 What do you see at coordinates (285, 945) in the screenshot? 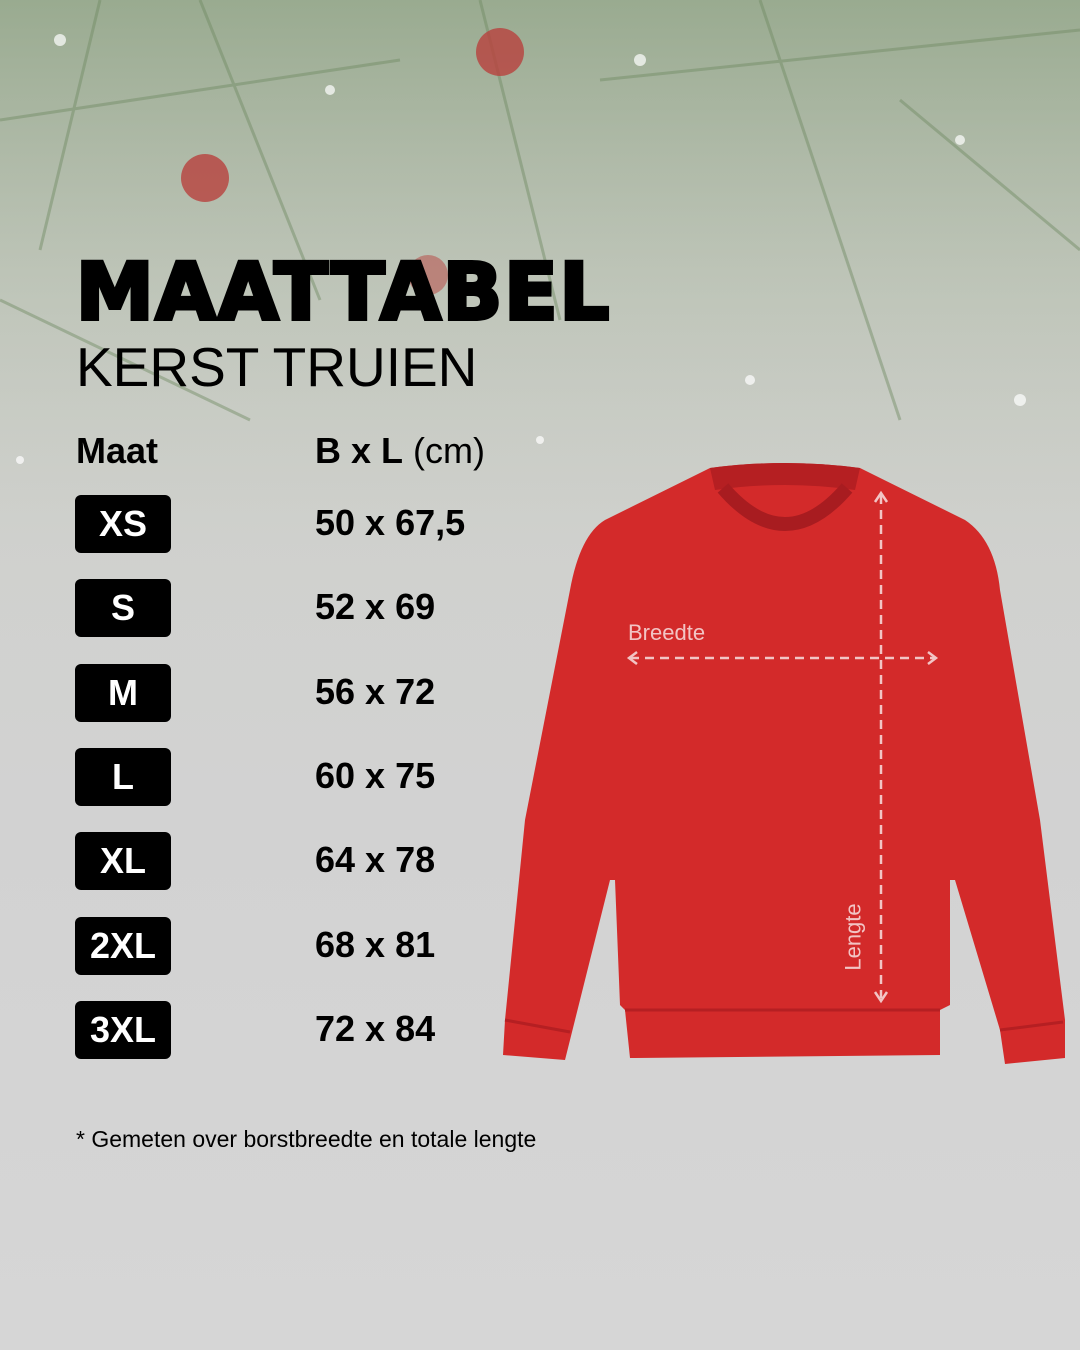
I see `size-row: 2XL 68 x 81` at bounding box center [285, 945].